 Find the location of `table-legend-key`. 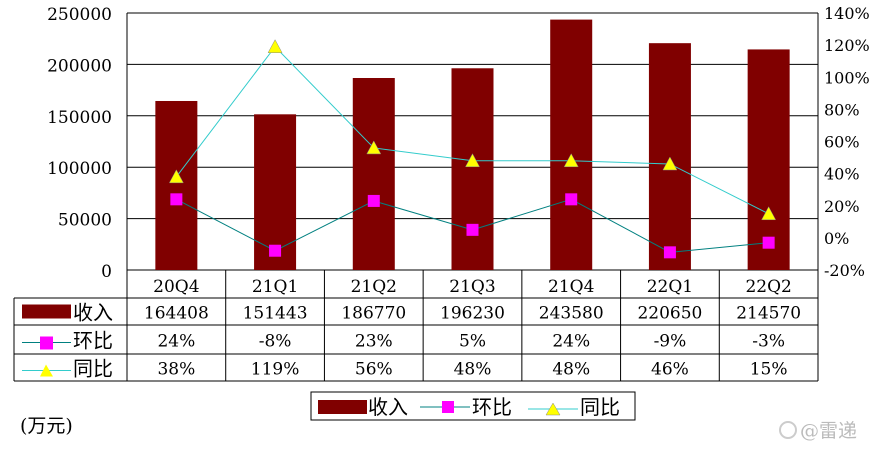

table-legend-key is located at coordinates (46, 311).